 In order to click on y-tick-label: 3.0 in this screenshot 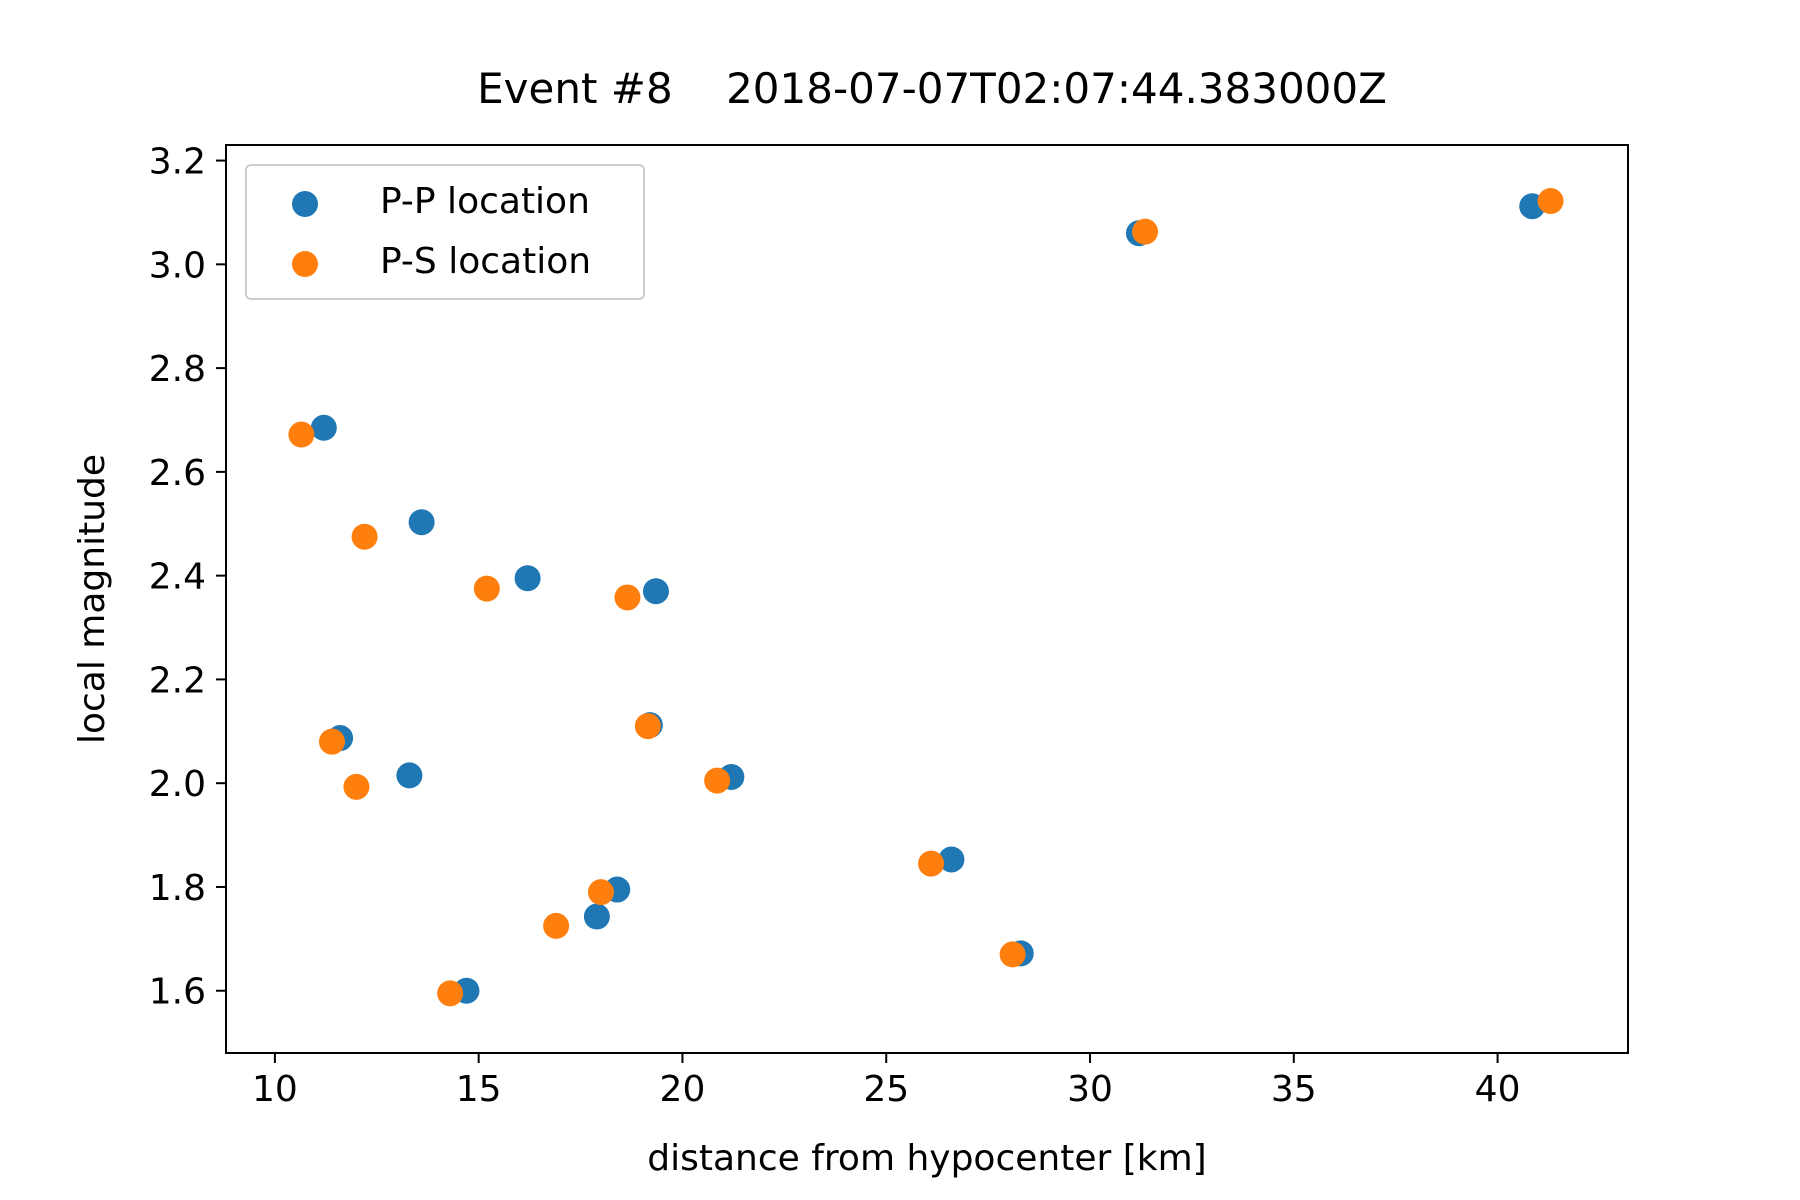, I will do `click(177, 265)`.